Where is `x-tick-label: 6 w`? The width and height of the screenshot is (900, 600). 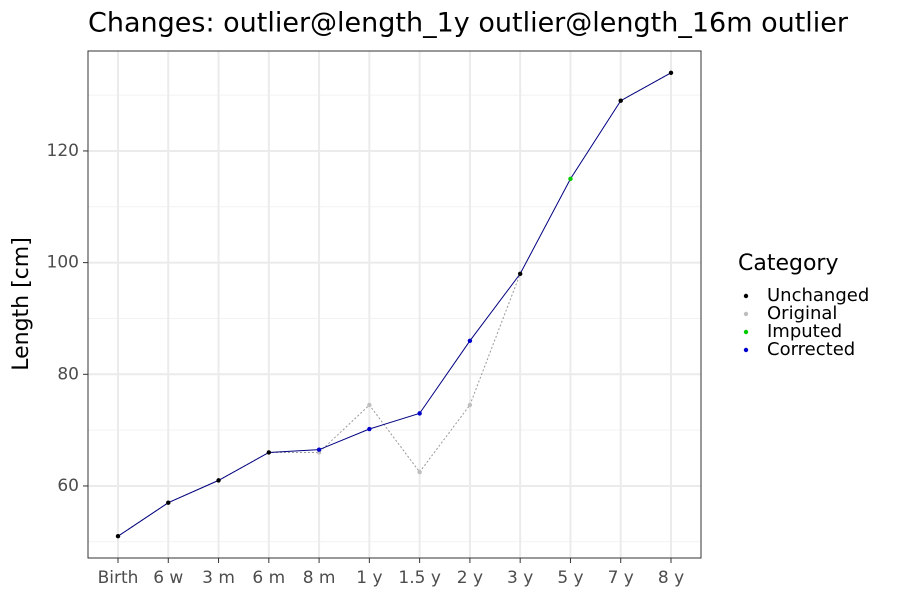 x-tick-label: 6 w is located at coordinates (168, 578).